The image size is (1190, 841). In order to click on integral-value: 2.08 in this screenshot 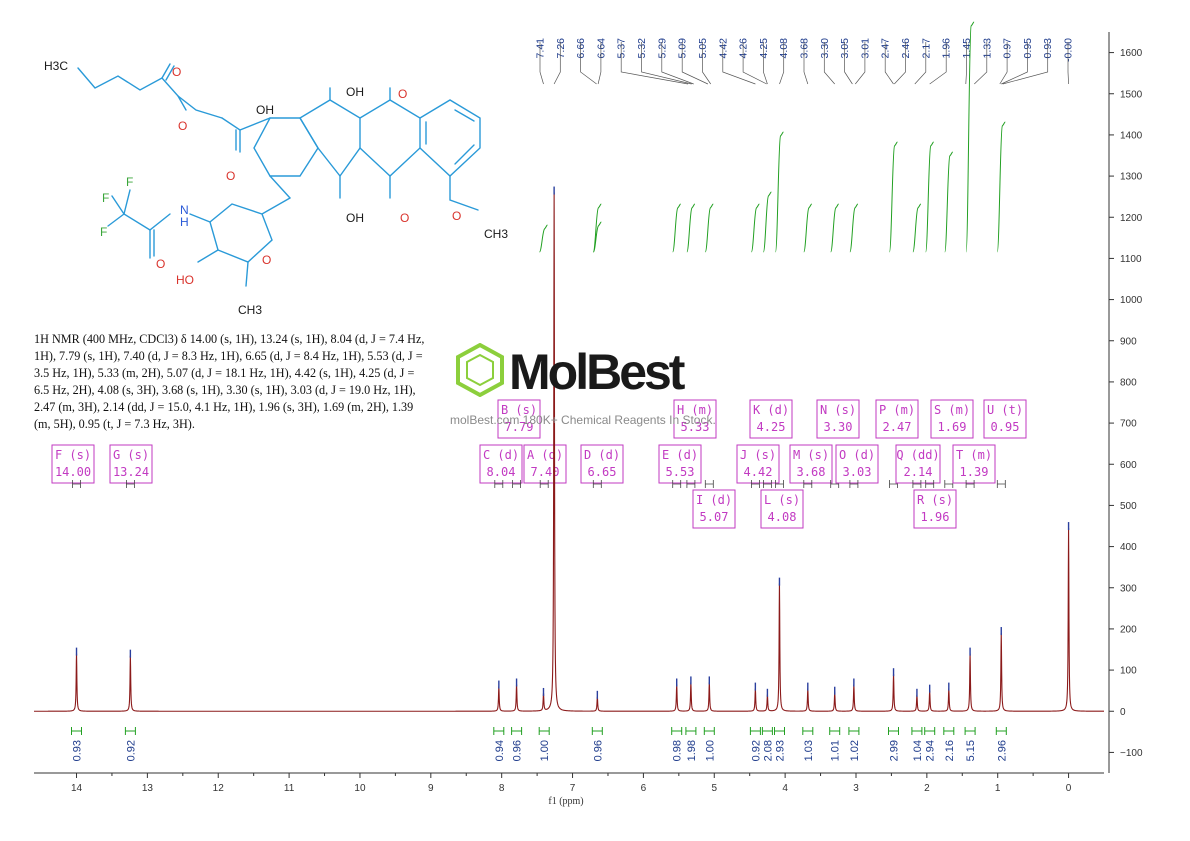, I will do `click(768, 750)`.